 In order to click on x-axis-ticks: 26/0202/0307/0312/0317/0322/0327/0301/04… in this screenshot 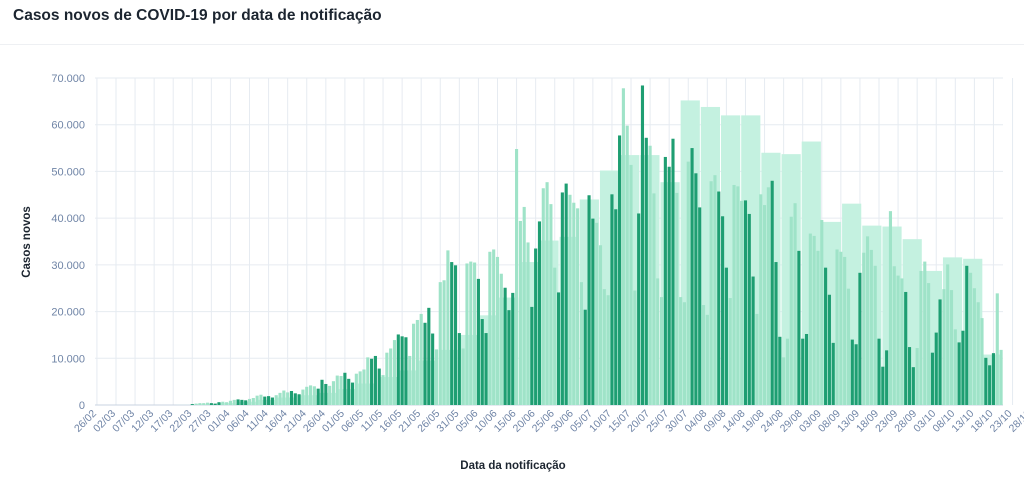, I will do `click(548, 421)`.